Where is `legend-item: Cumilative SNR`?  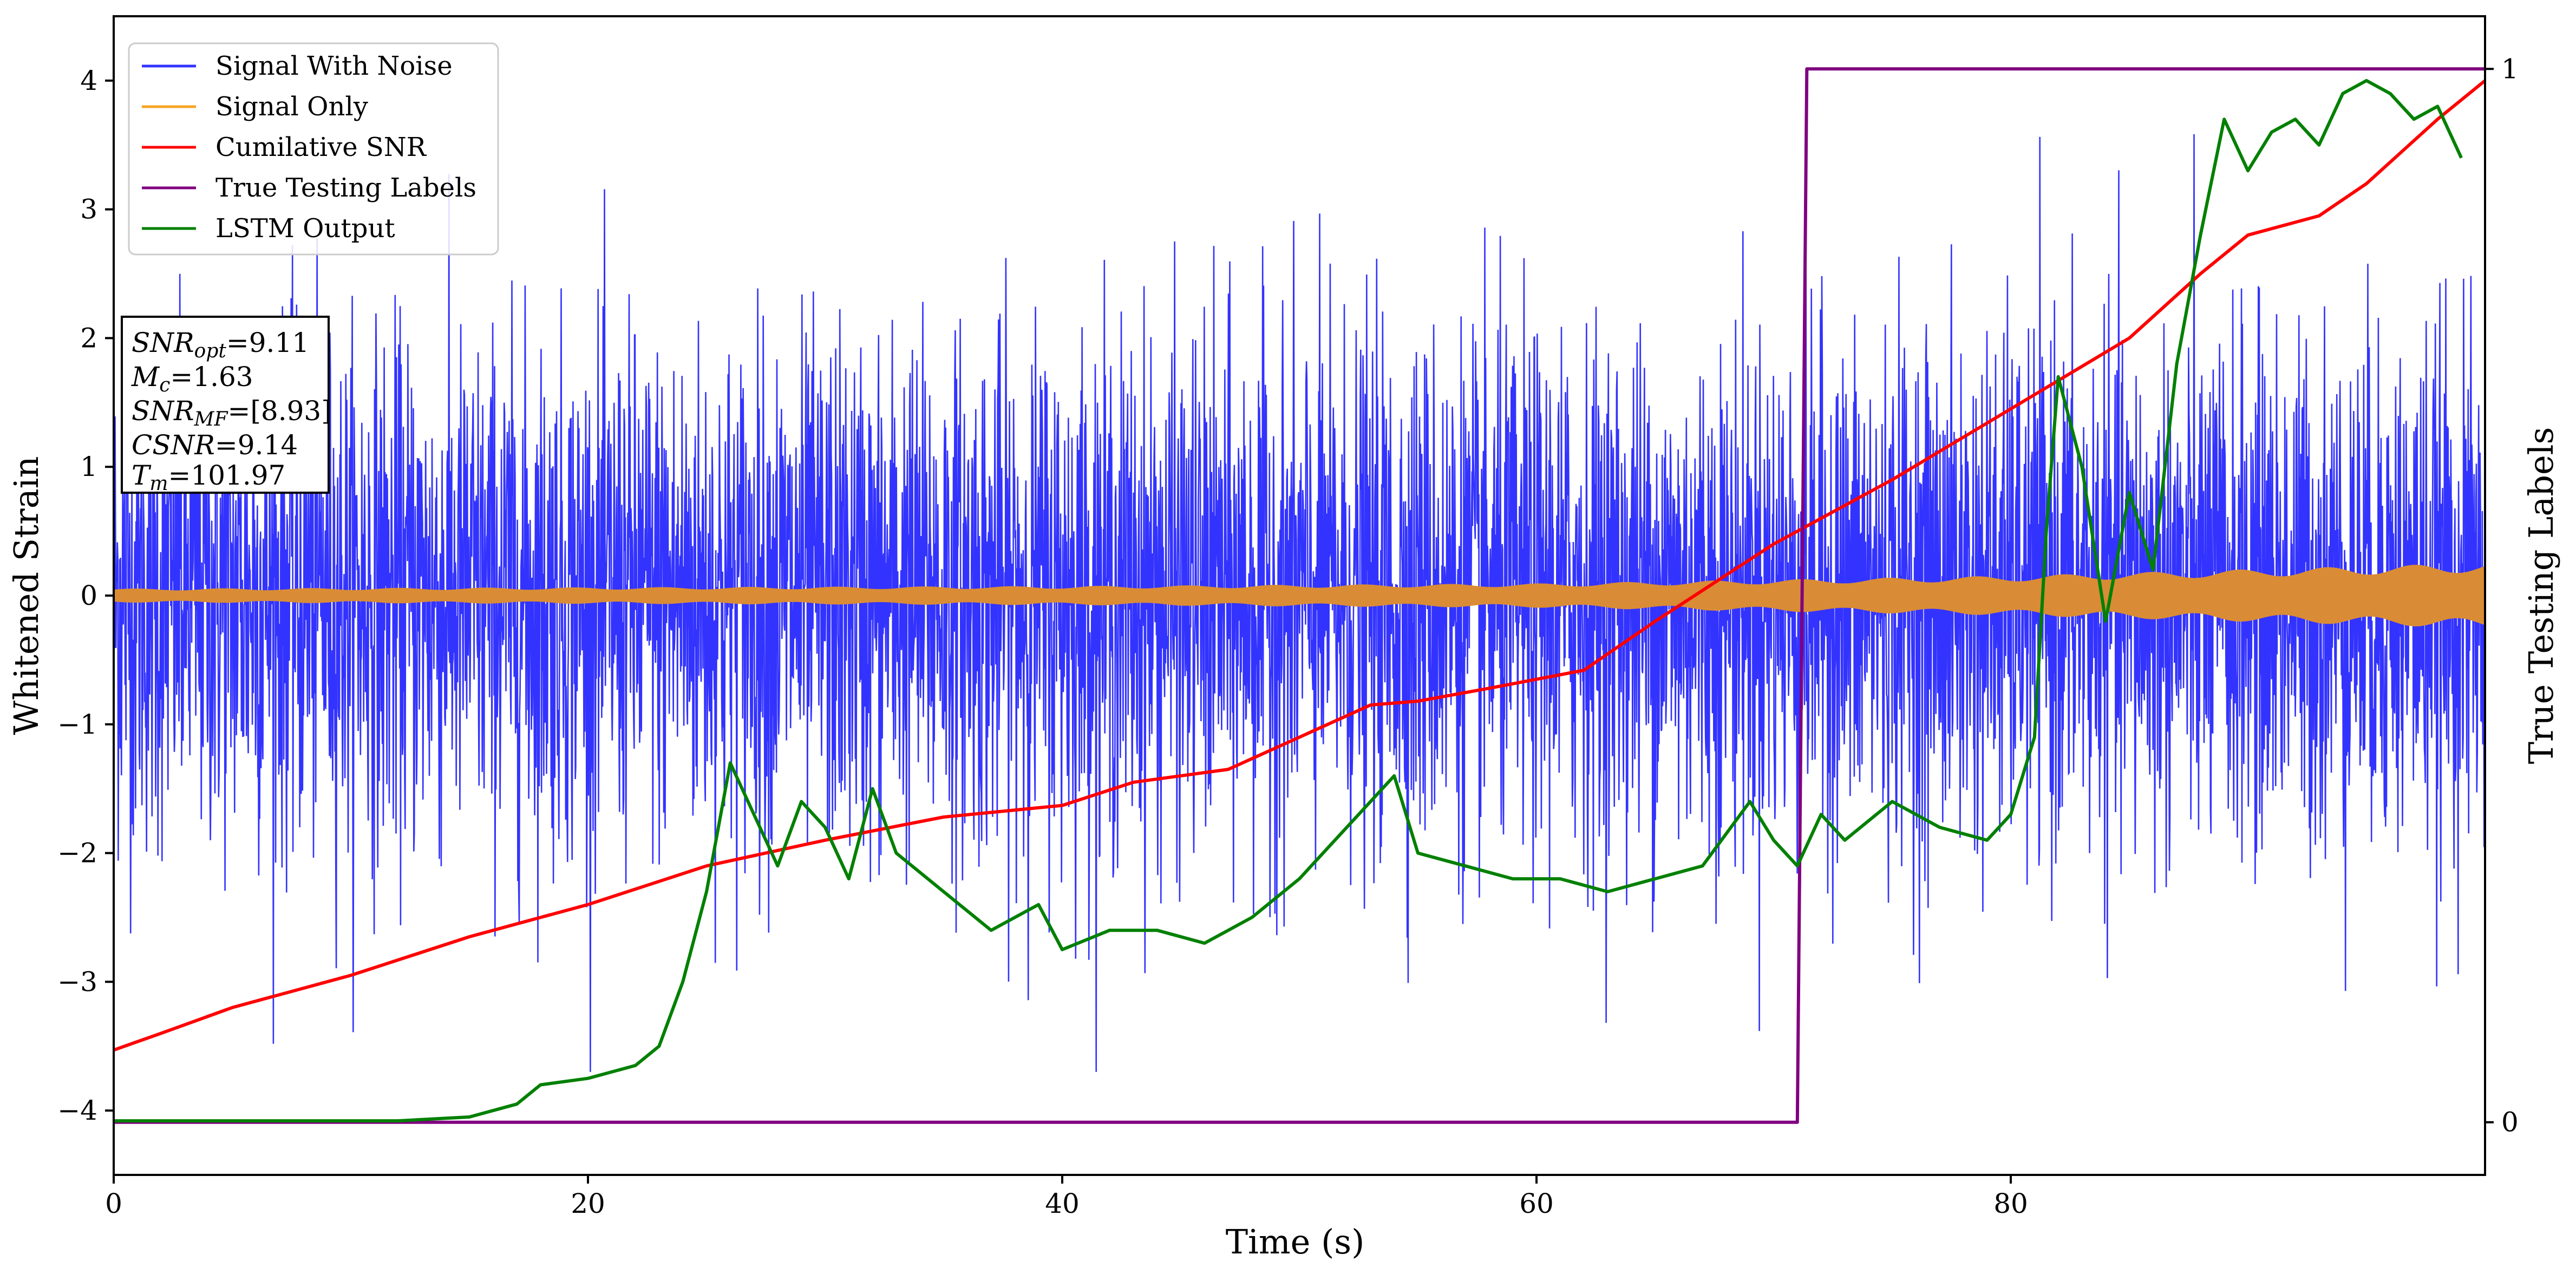 legend-item: Cumilative SNR is located at coordinates (284, 147).